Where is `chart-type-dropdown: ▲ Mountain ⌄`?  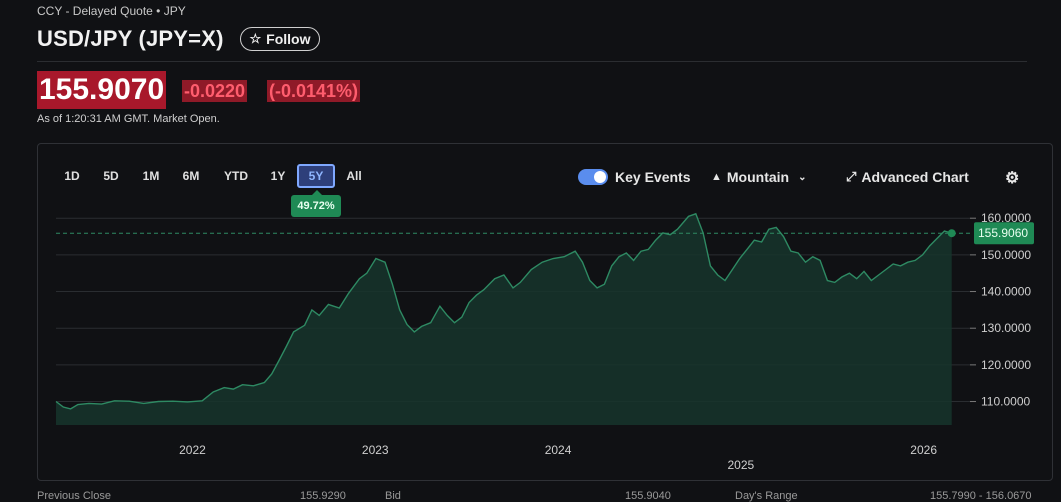 chart-type-dropdown: ▲ Mountain ⌄ is located at coordinates (759, 177).